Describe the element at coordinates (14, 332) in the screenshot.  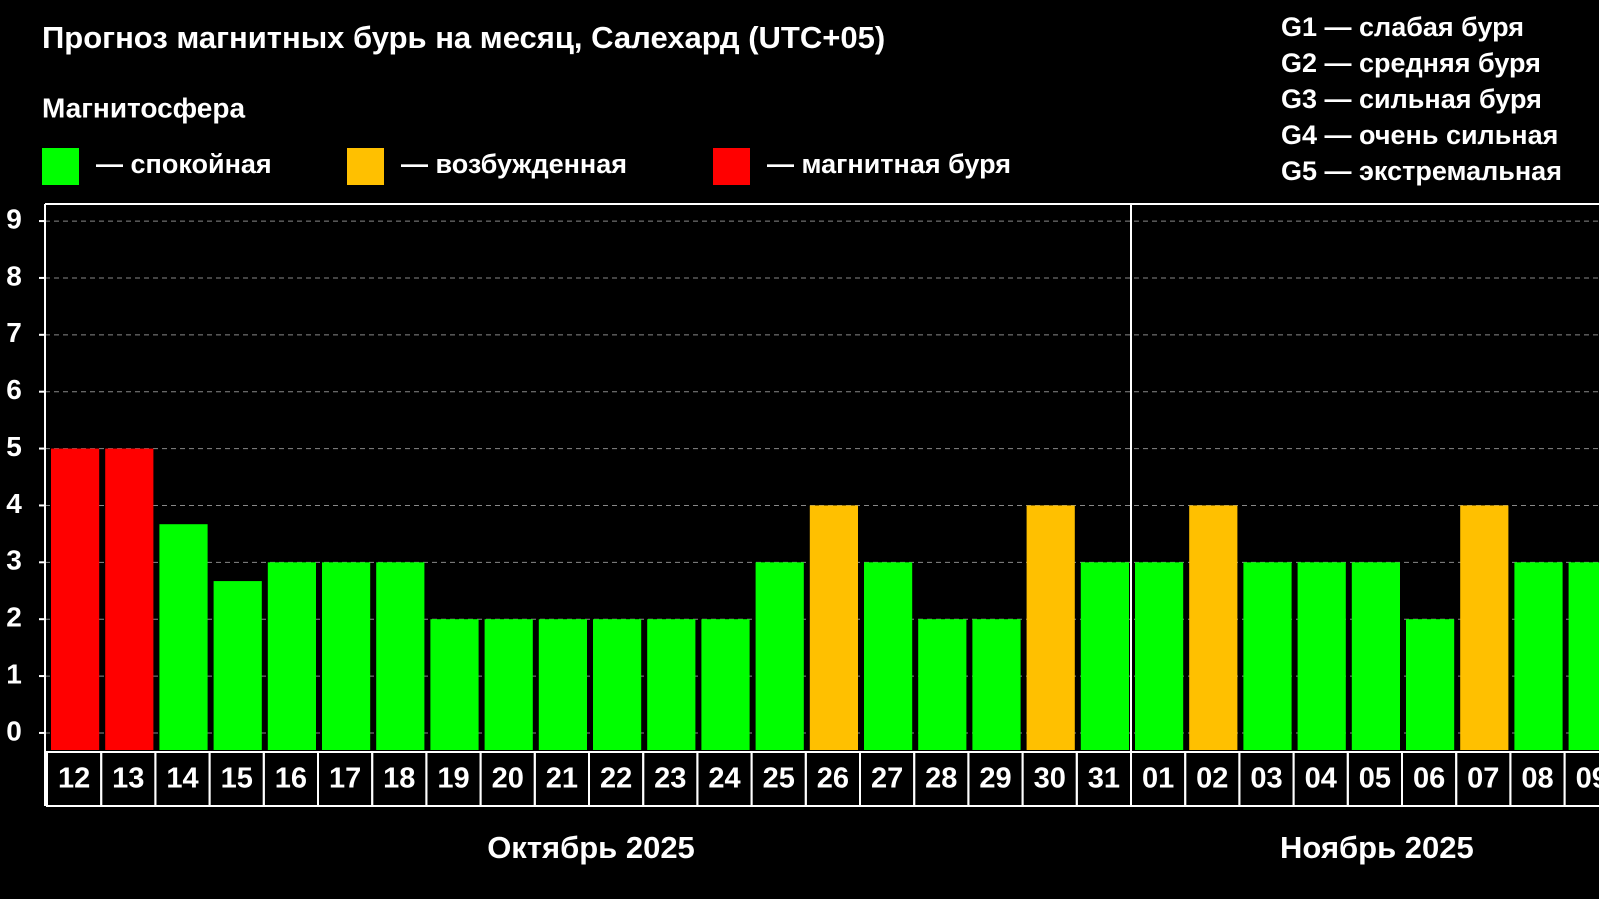
I see `y-tick-label: 7` at that location.